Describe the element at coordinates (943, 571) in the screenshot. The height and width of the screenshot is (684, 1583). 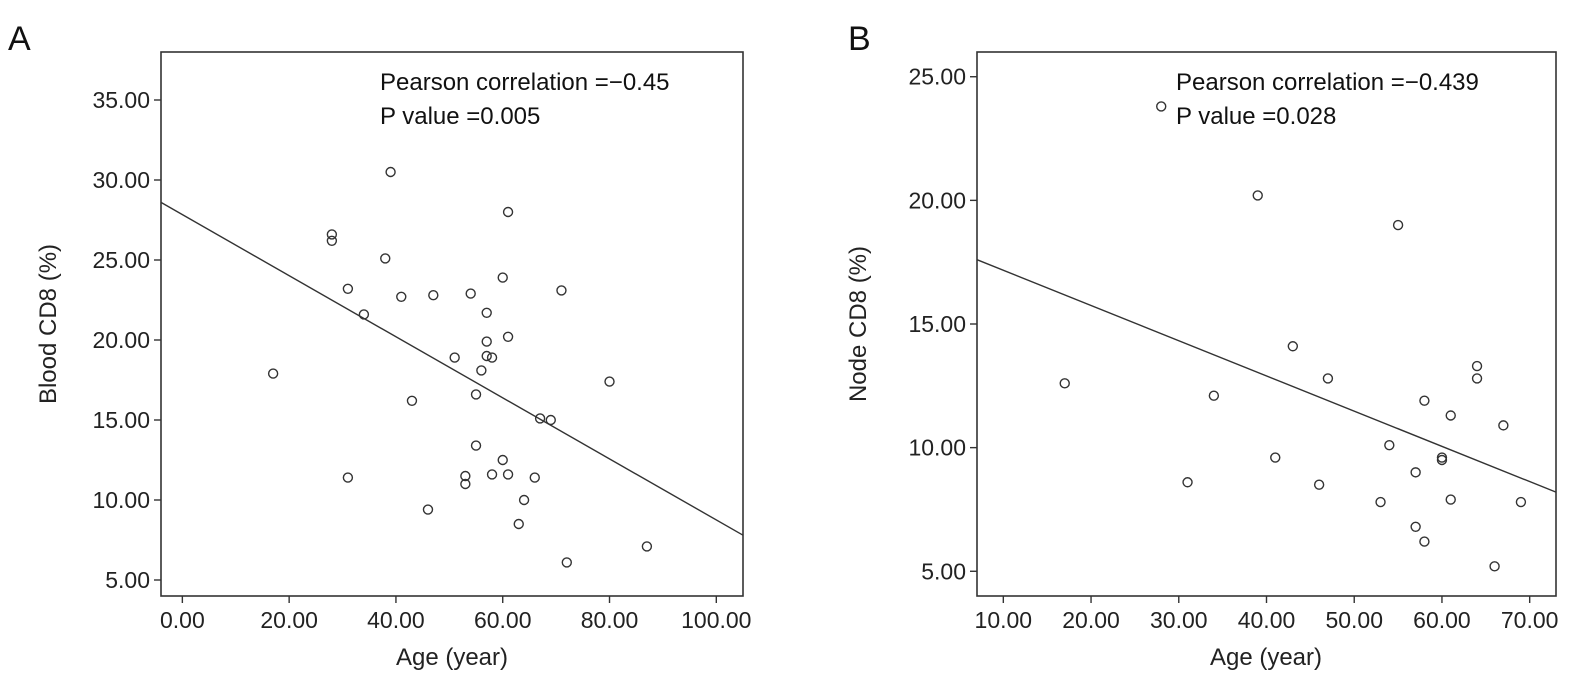
I see `panel-b-y-tick-label: 5.00` at that location.